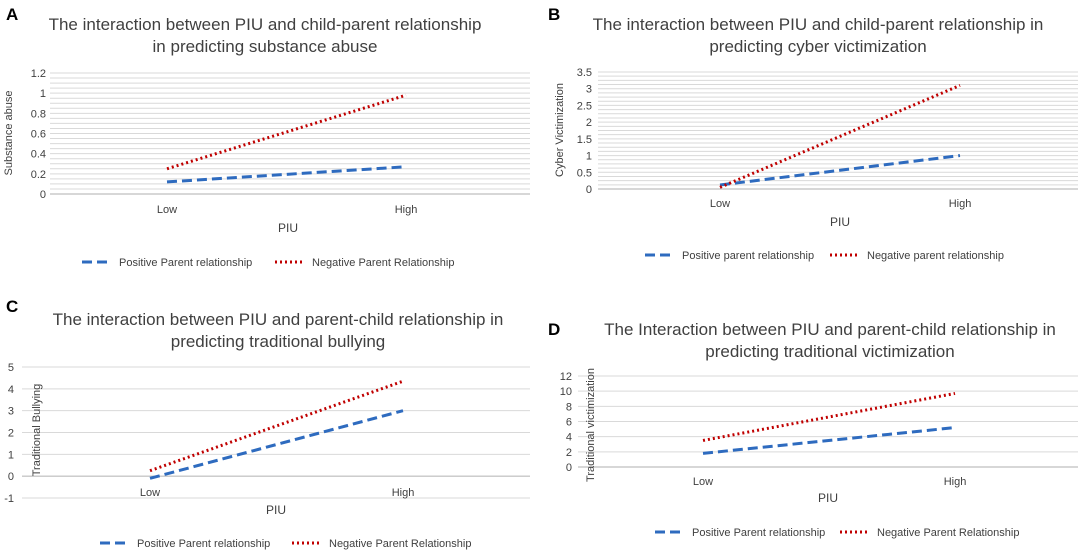 The image size is (1084, 553). What do you see at coordinates (935, 256) in the screenshot?
I see `legend-entry: Negative parent relationship` at bounding box center [935, 256].